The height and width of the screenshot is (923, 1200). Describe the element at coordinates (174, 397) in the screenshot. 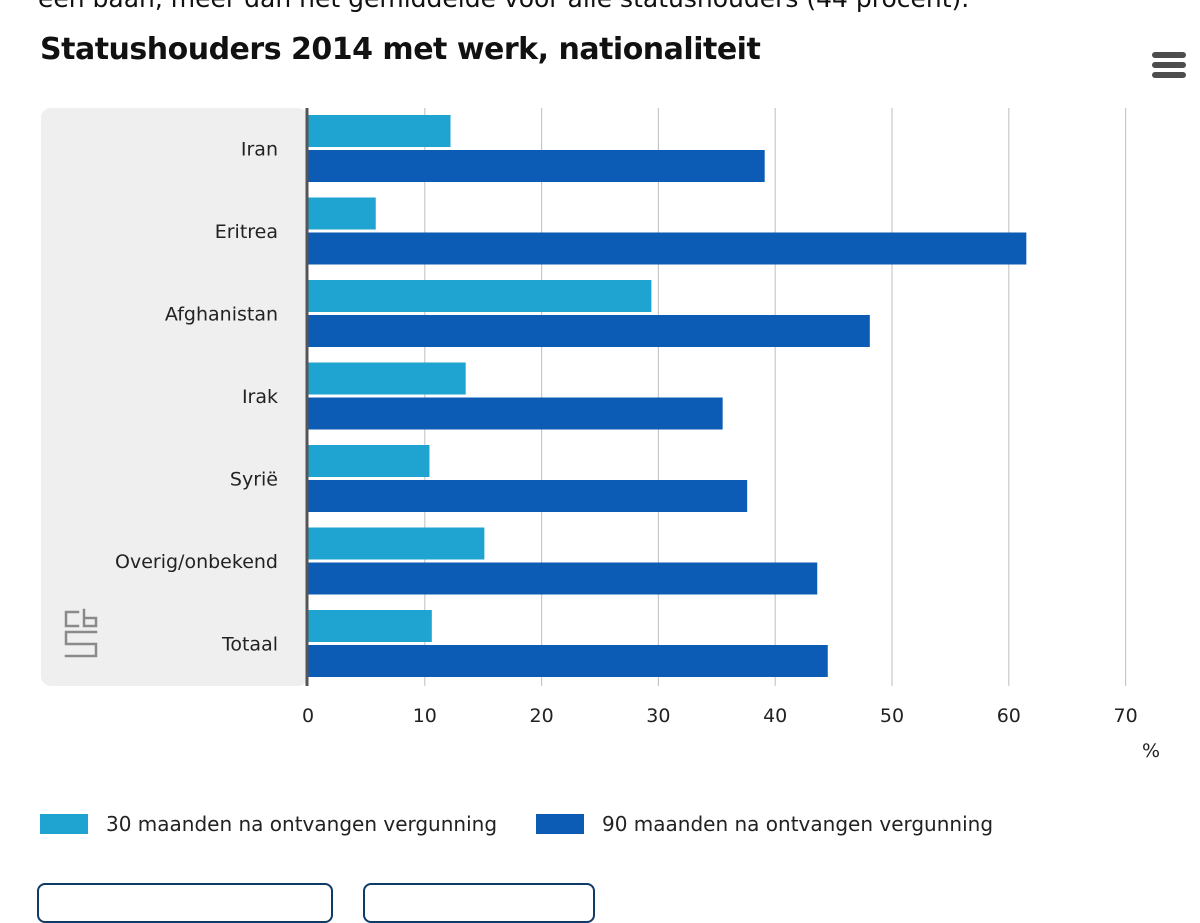

I see `category-panel` at that location.